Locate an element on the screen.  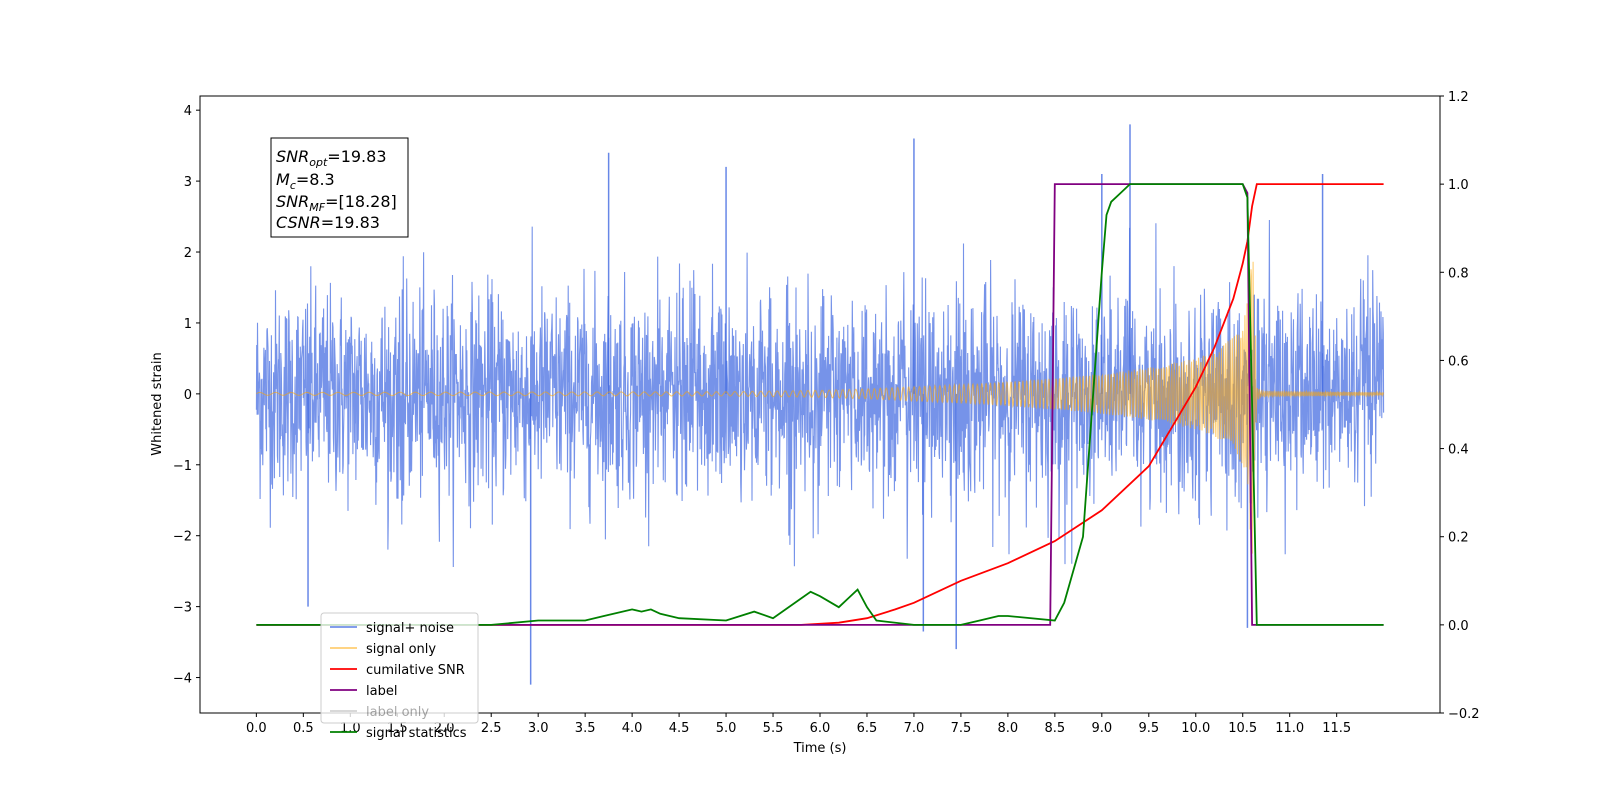
y-left-tick-label: 0 is located at coordinates (188, 395).